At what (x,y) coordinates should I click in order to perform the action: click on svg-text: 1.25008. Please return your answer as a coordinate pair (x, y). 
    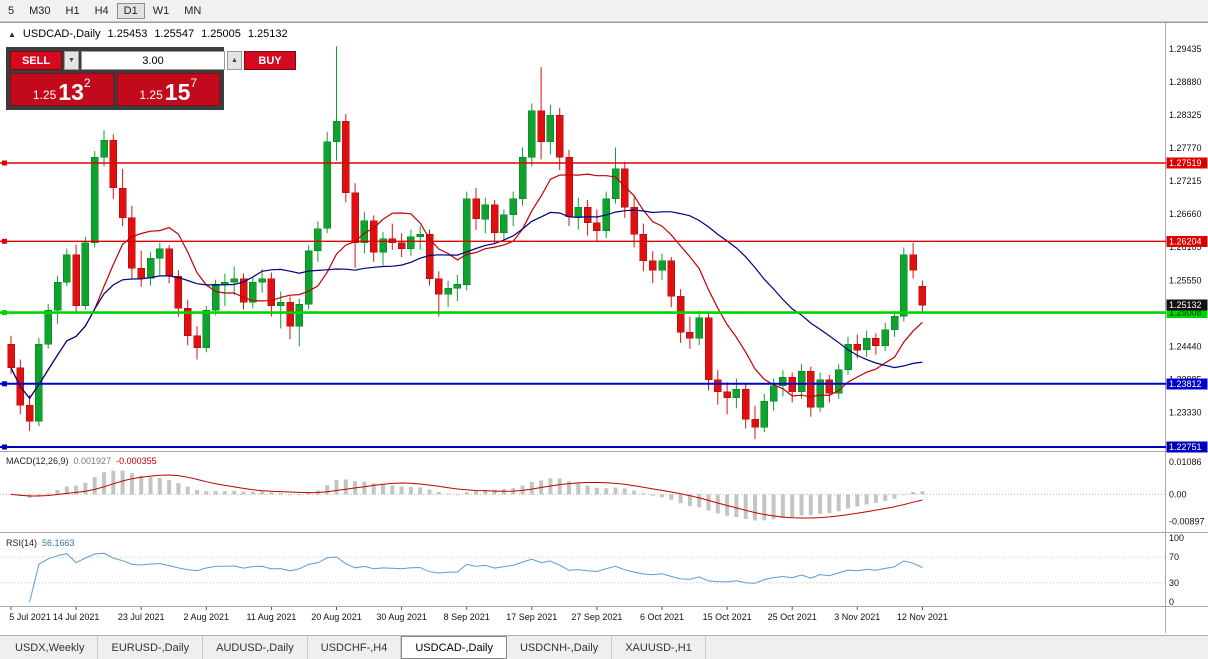
    Looking at the image, I should click on (1185, 313).